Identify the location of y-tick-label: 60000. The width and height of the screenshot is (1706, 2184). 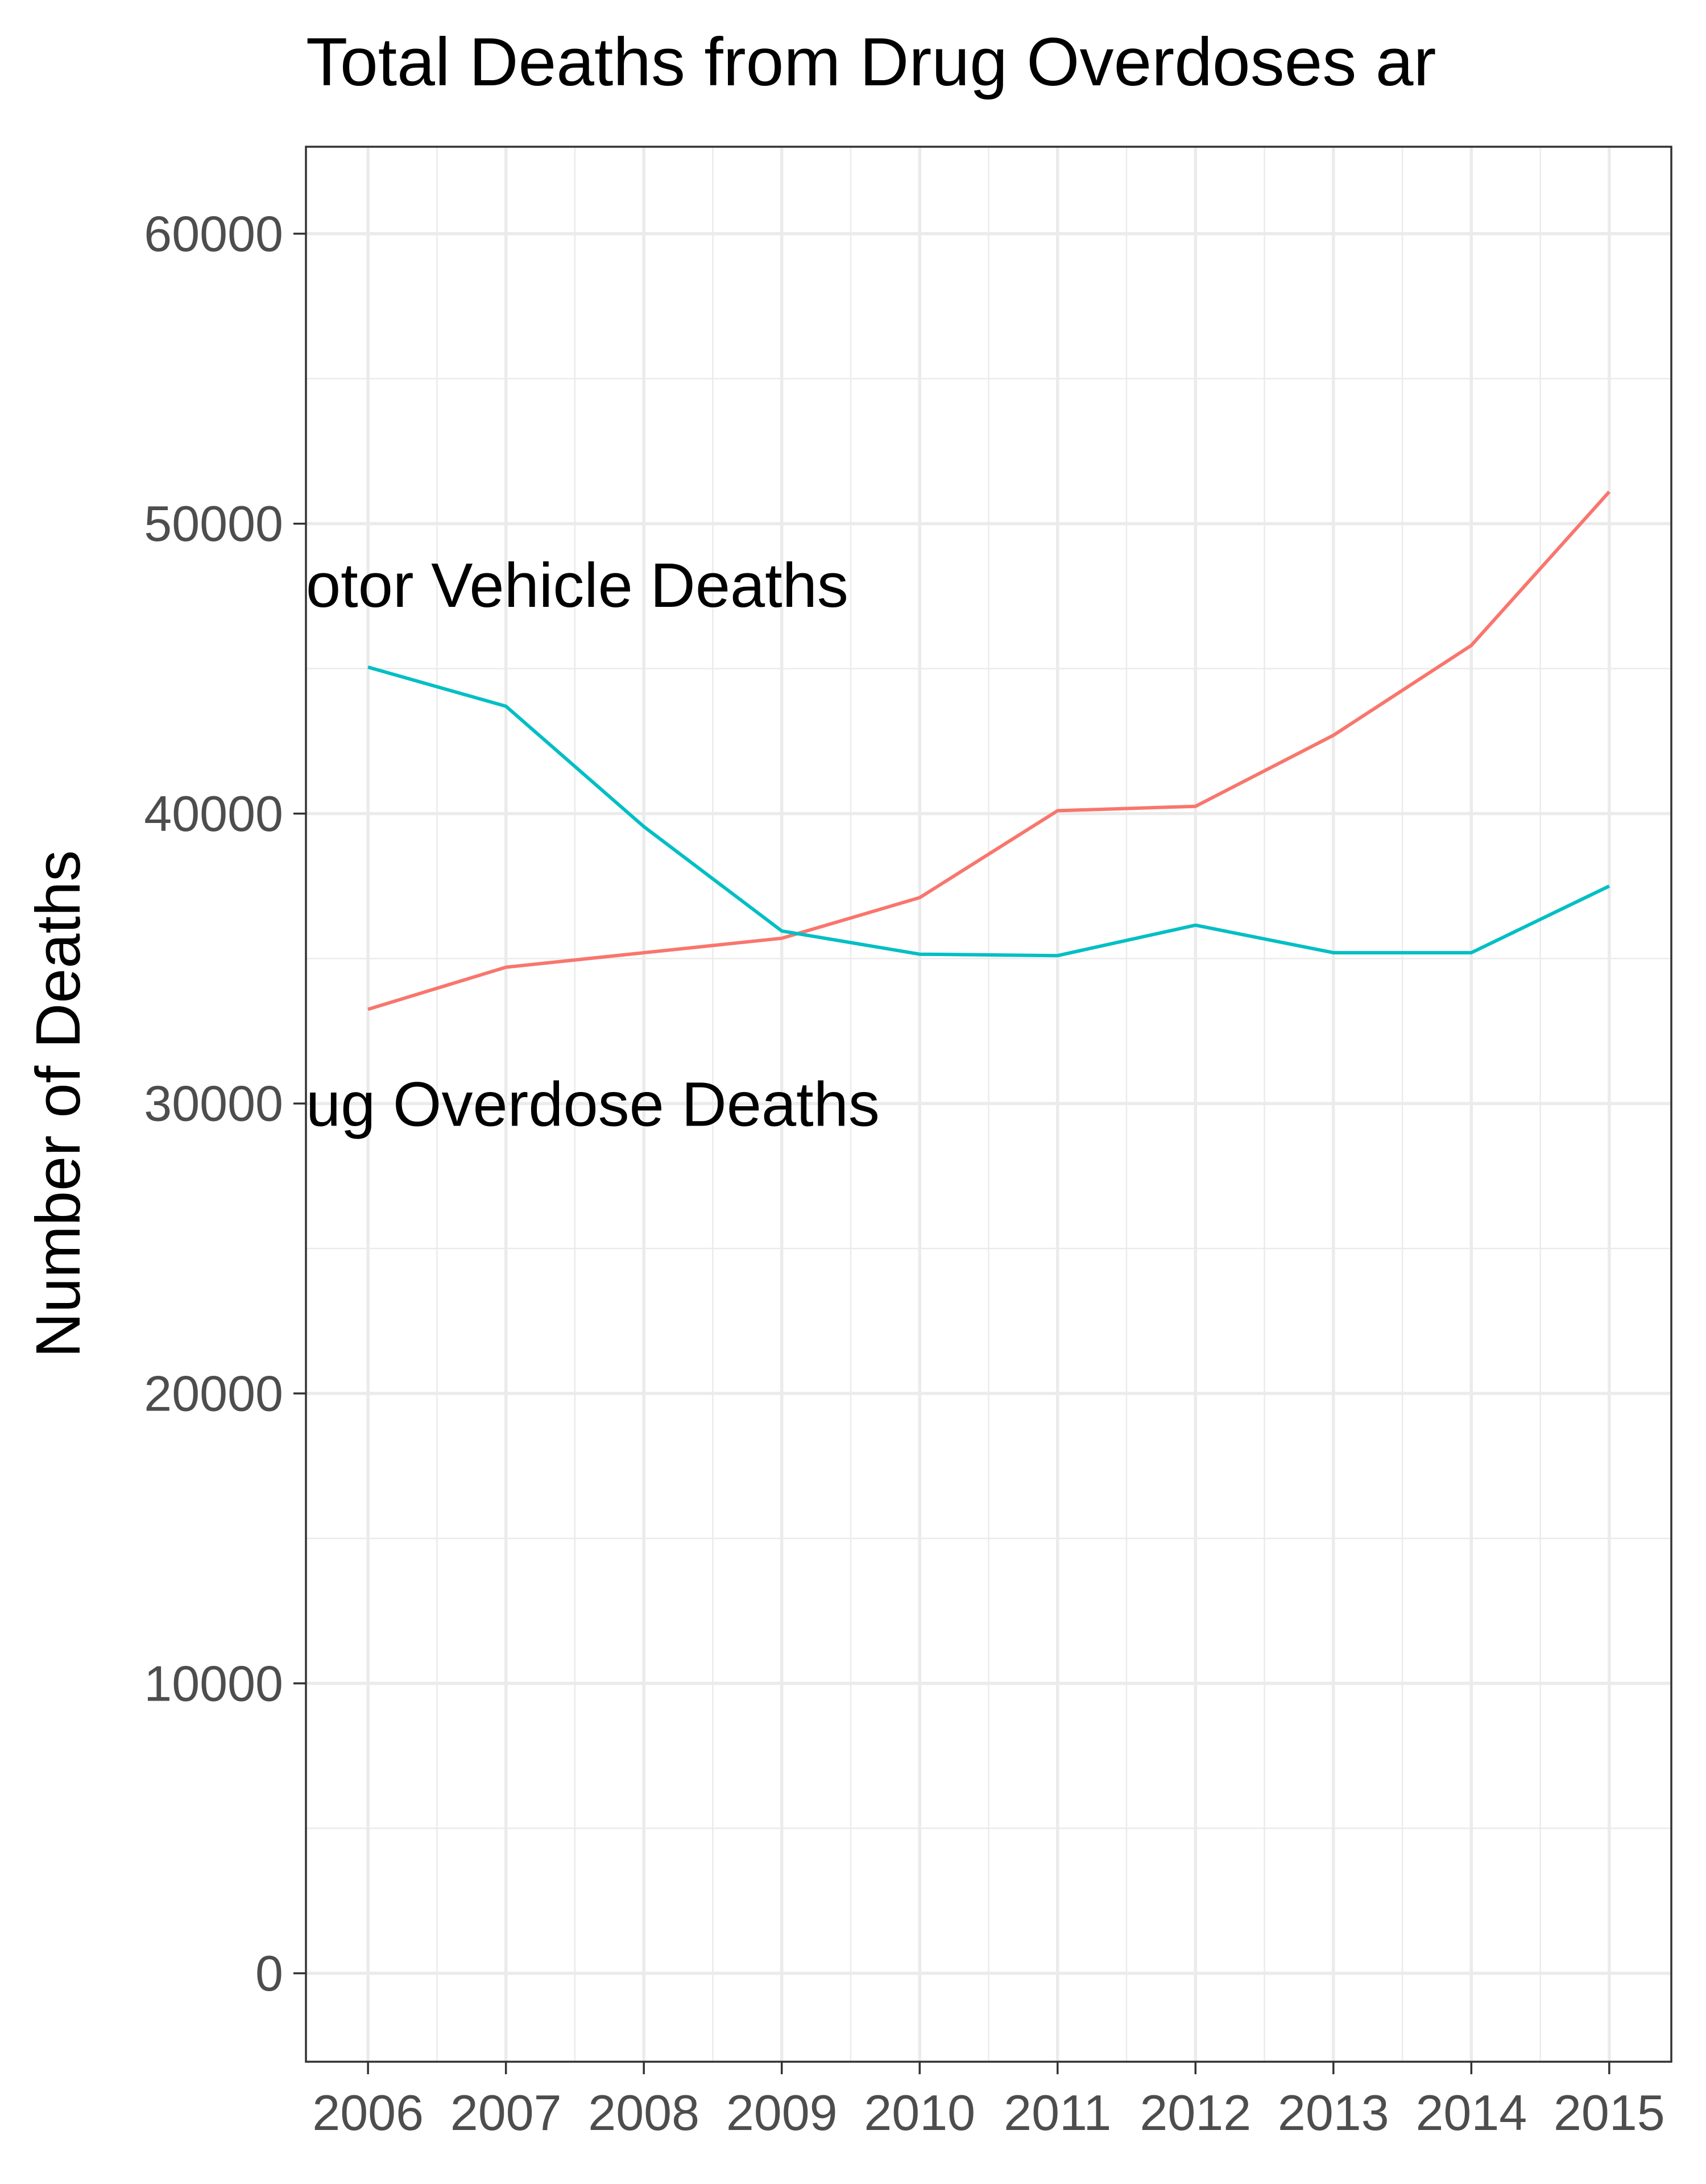
(213, 233).